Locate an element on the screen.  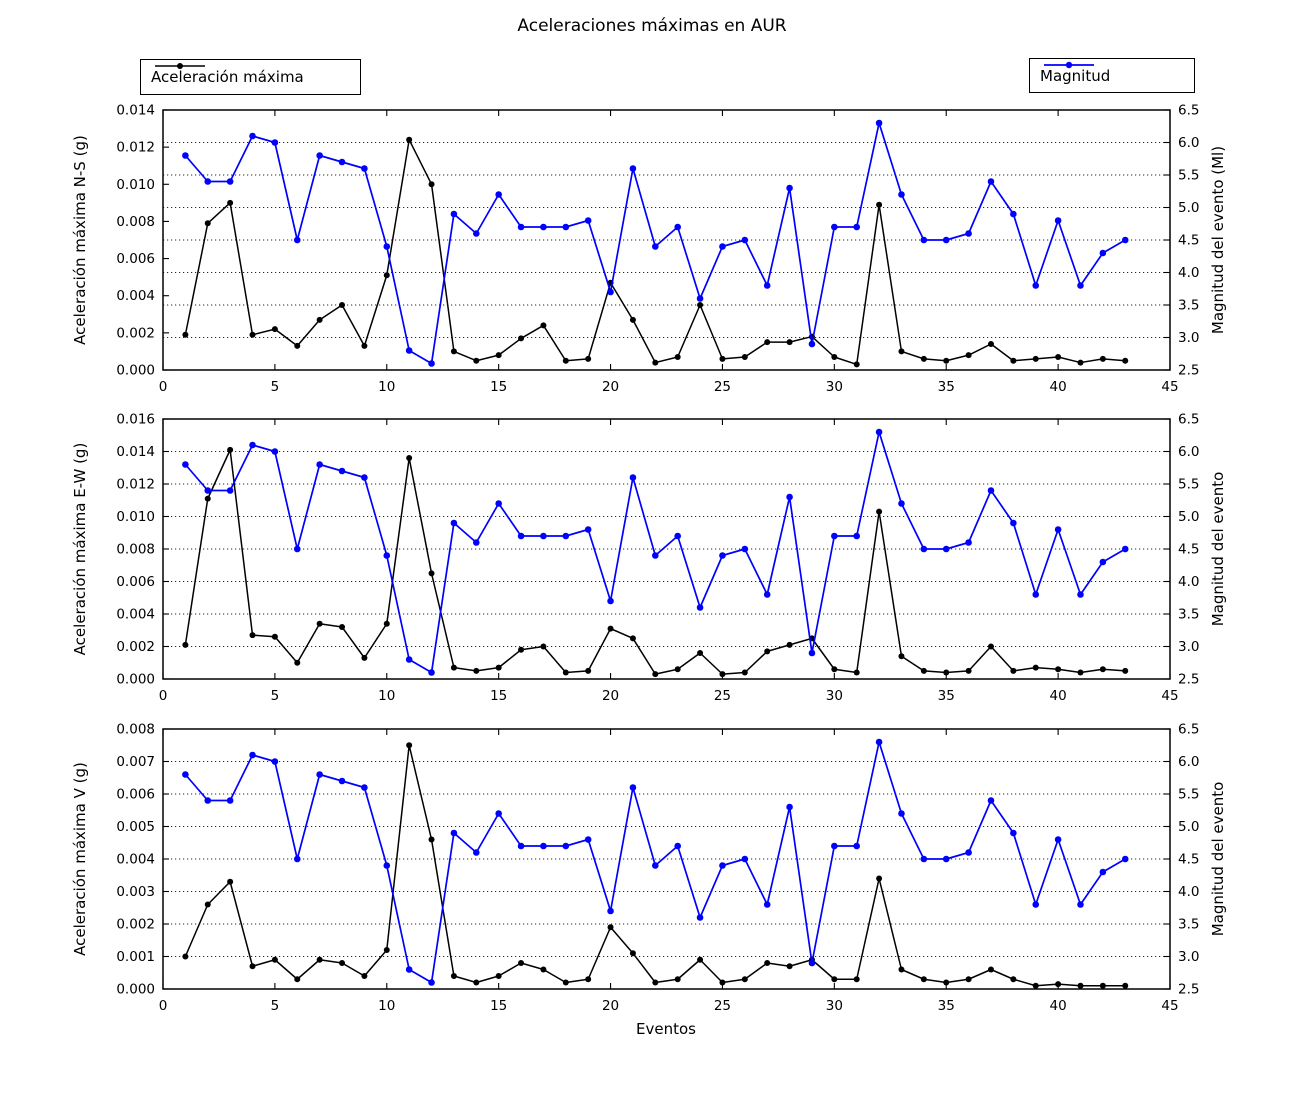
ylabel-left-ew: Aceleración máxima E-W (g) is located at coordinates (80, 549).